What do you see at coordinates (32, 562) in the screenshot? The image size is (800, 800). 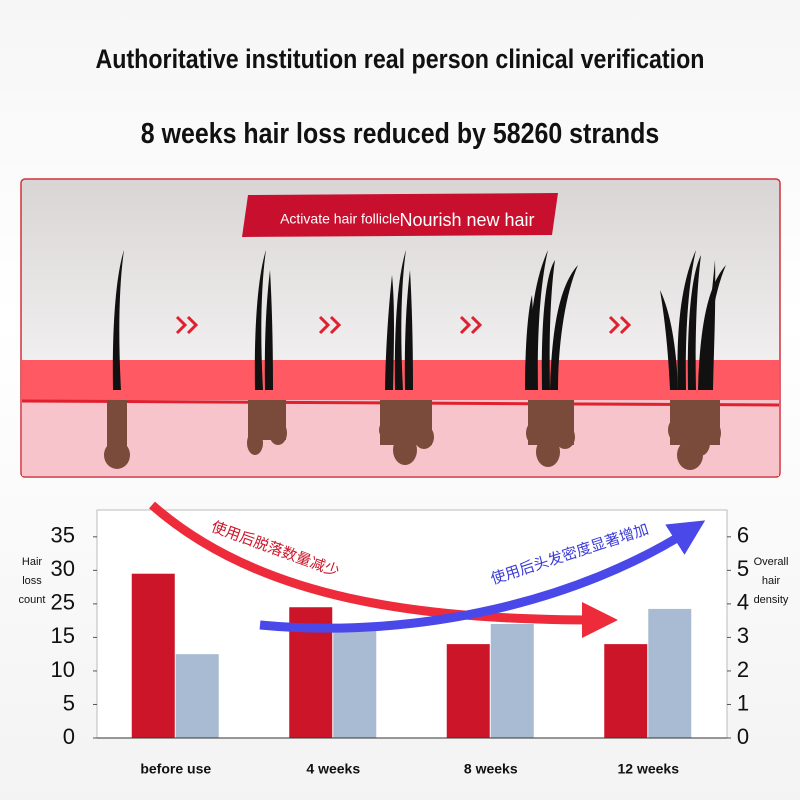 I see `label-word: Hair` at bounding box center [32, 562].